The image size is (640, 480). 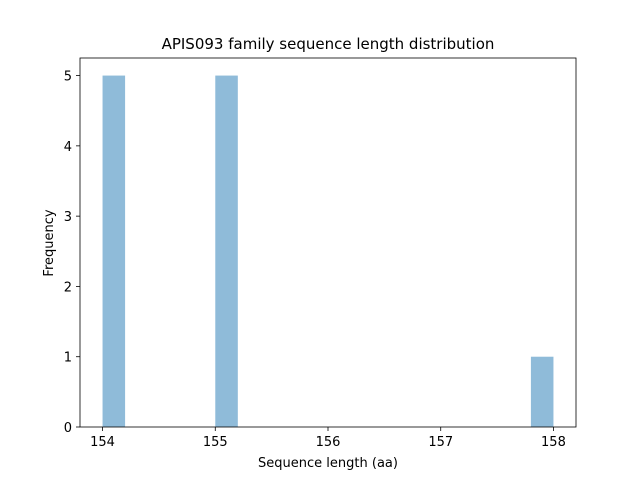 I want to click on x-tick-label: 158, so click(x=553, y=442).